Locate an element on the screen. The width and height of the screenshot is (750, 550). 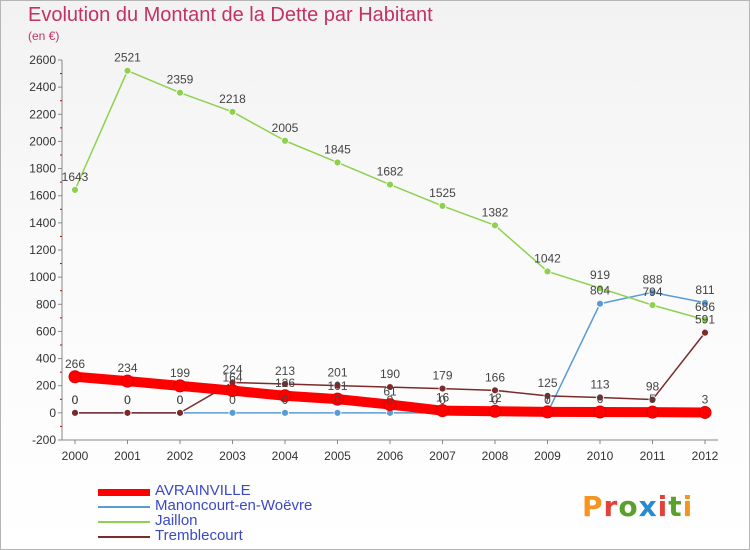
x-tick-label: 2012 is located at coordinates (705, 456).